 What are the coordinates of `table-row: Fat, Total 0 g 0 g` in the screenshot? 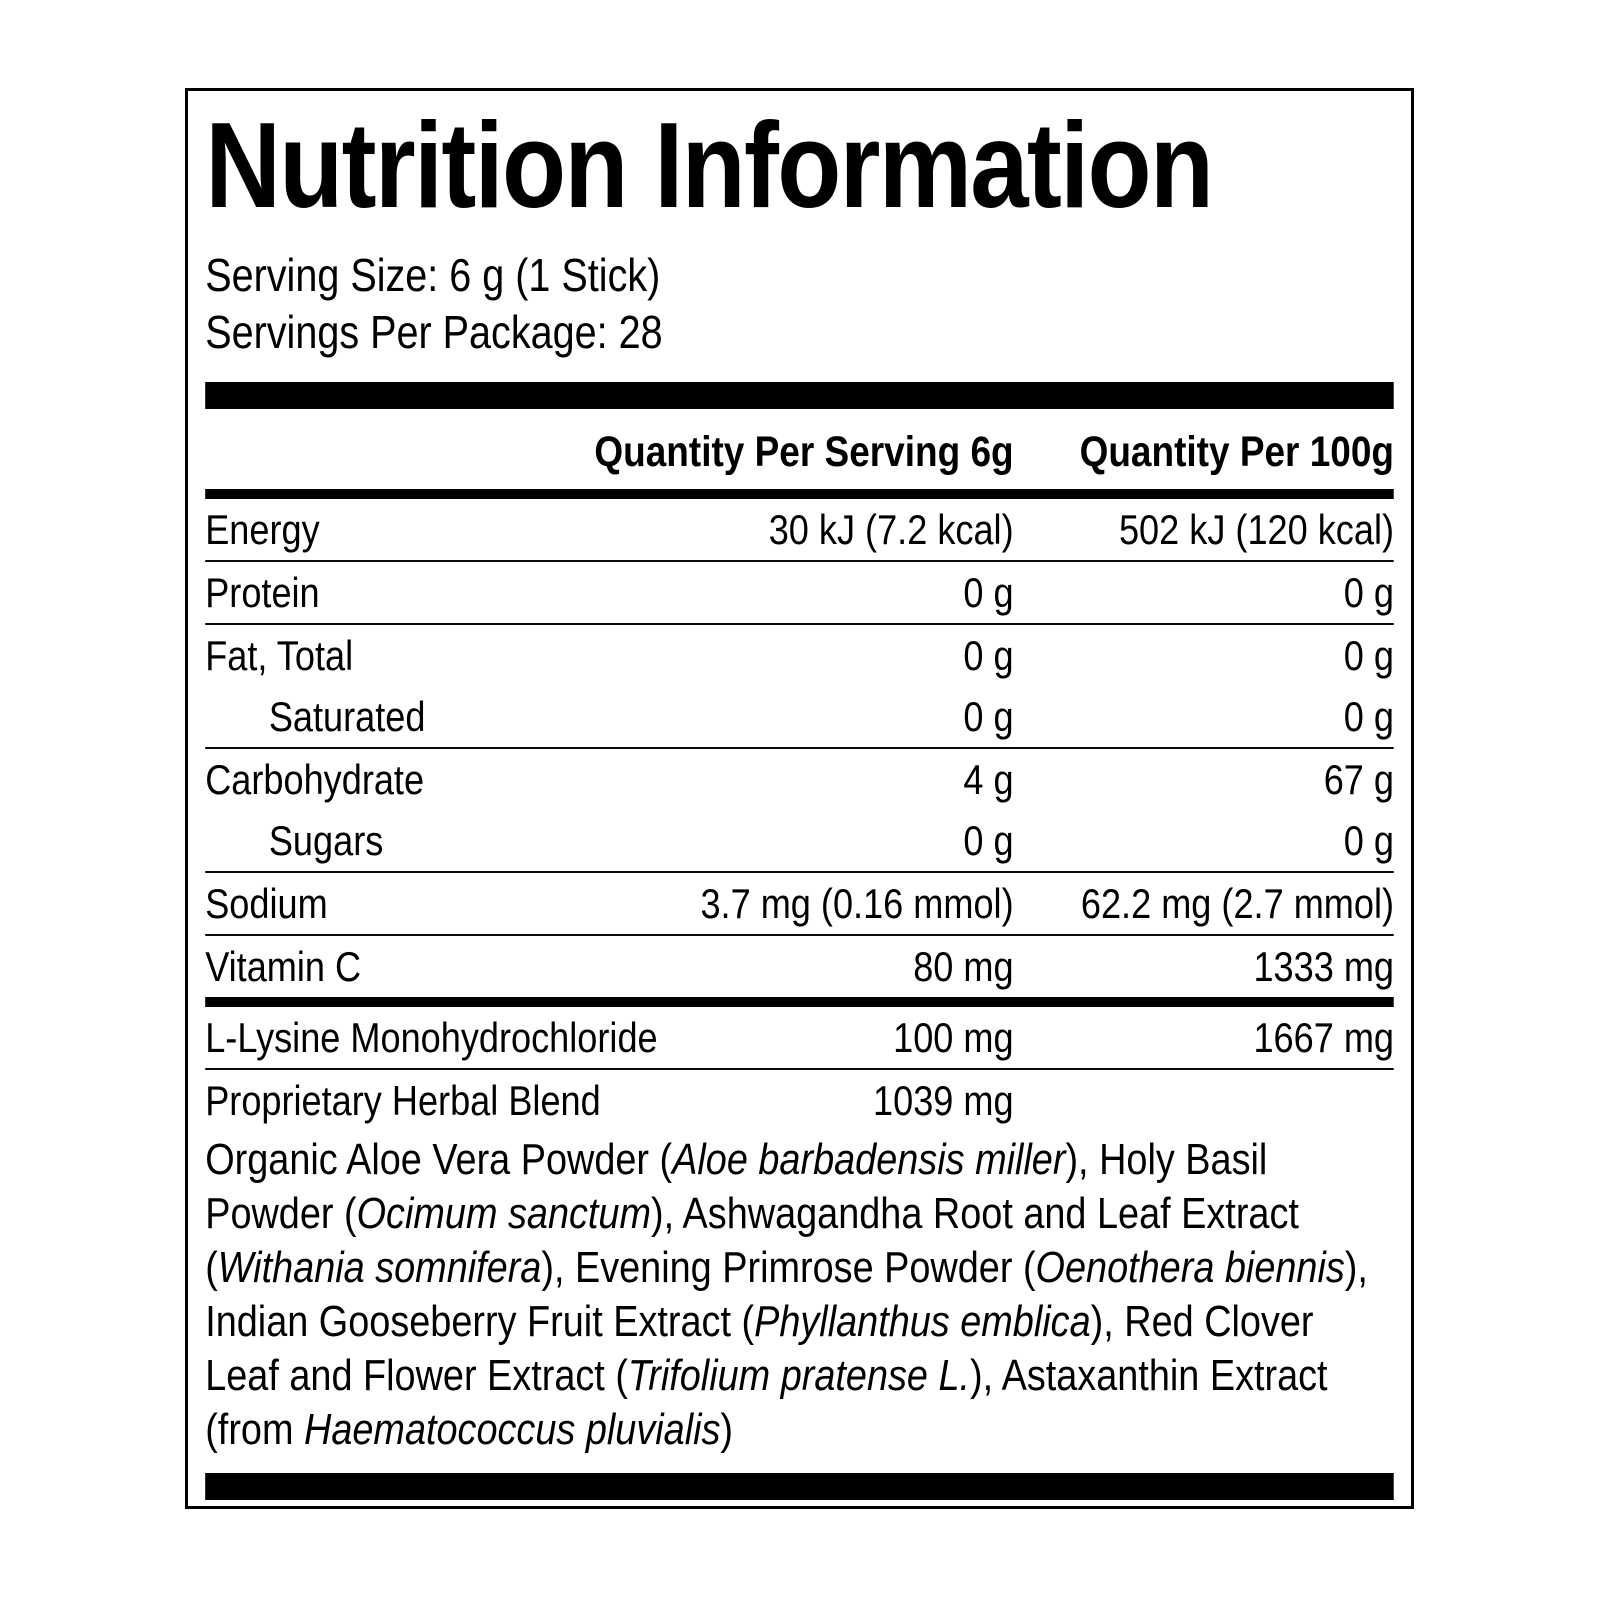 It's located at (799, 655).